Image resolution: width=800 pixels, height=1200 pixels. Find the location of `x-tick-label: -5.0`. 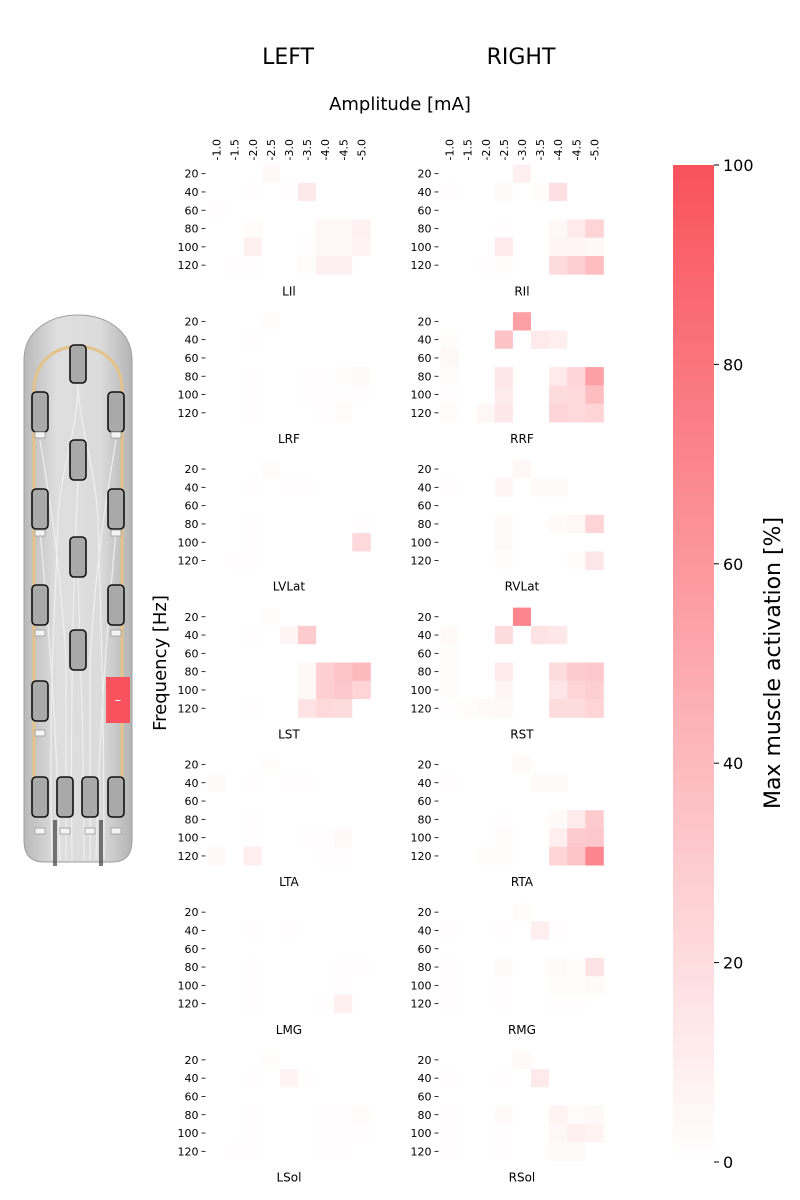

x-tick-label: -5.0 is located at coordinates (594, 149).